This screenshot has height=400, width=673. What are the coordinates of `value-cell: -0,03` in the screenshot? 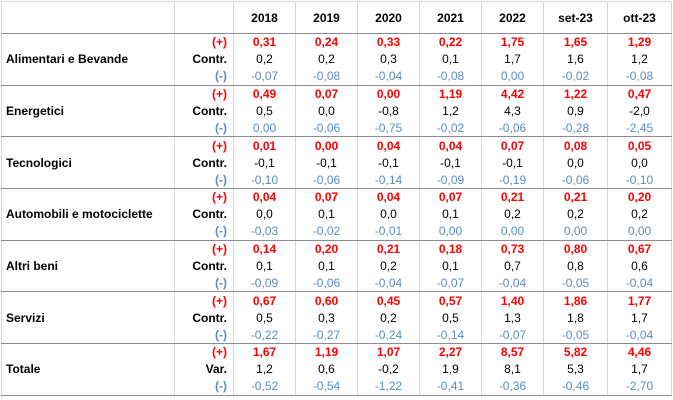 It's located at (264, 231).